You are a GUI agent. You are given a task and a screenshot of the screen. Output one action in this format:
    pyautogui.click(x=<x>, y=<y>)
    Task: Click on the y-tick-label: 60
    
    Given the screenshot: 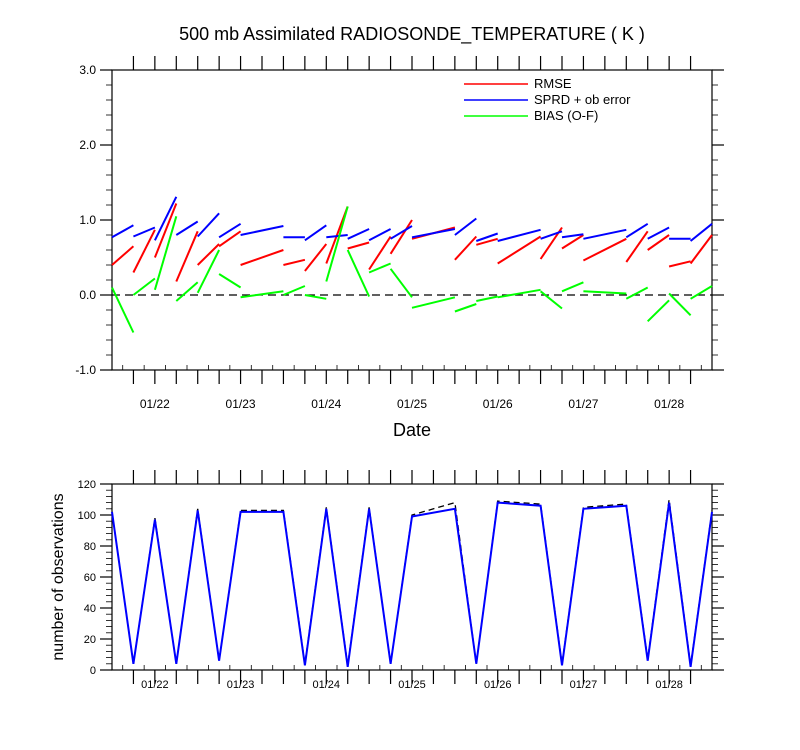 What is the action you would take?
    pyautogui.click(x=90, y=578)
    